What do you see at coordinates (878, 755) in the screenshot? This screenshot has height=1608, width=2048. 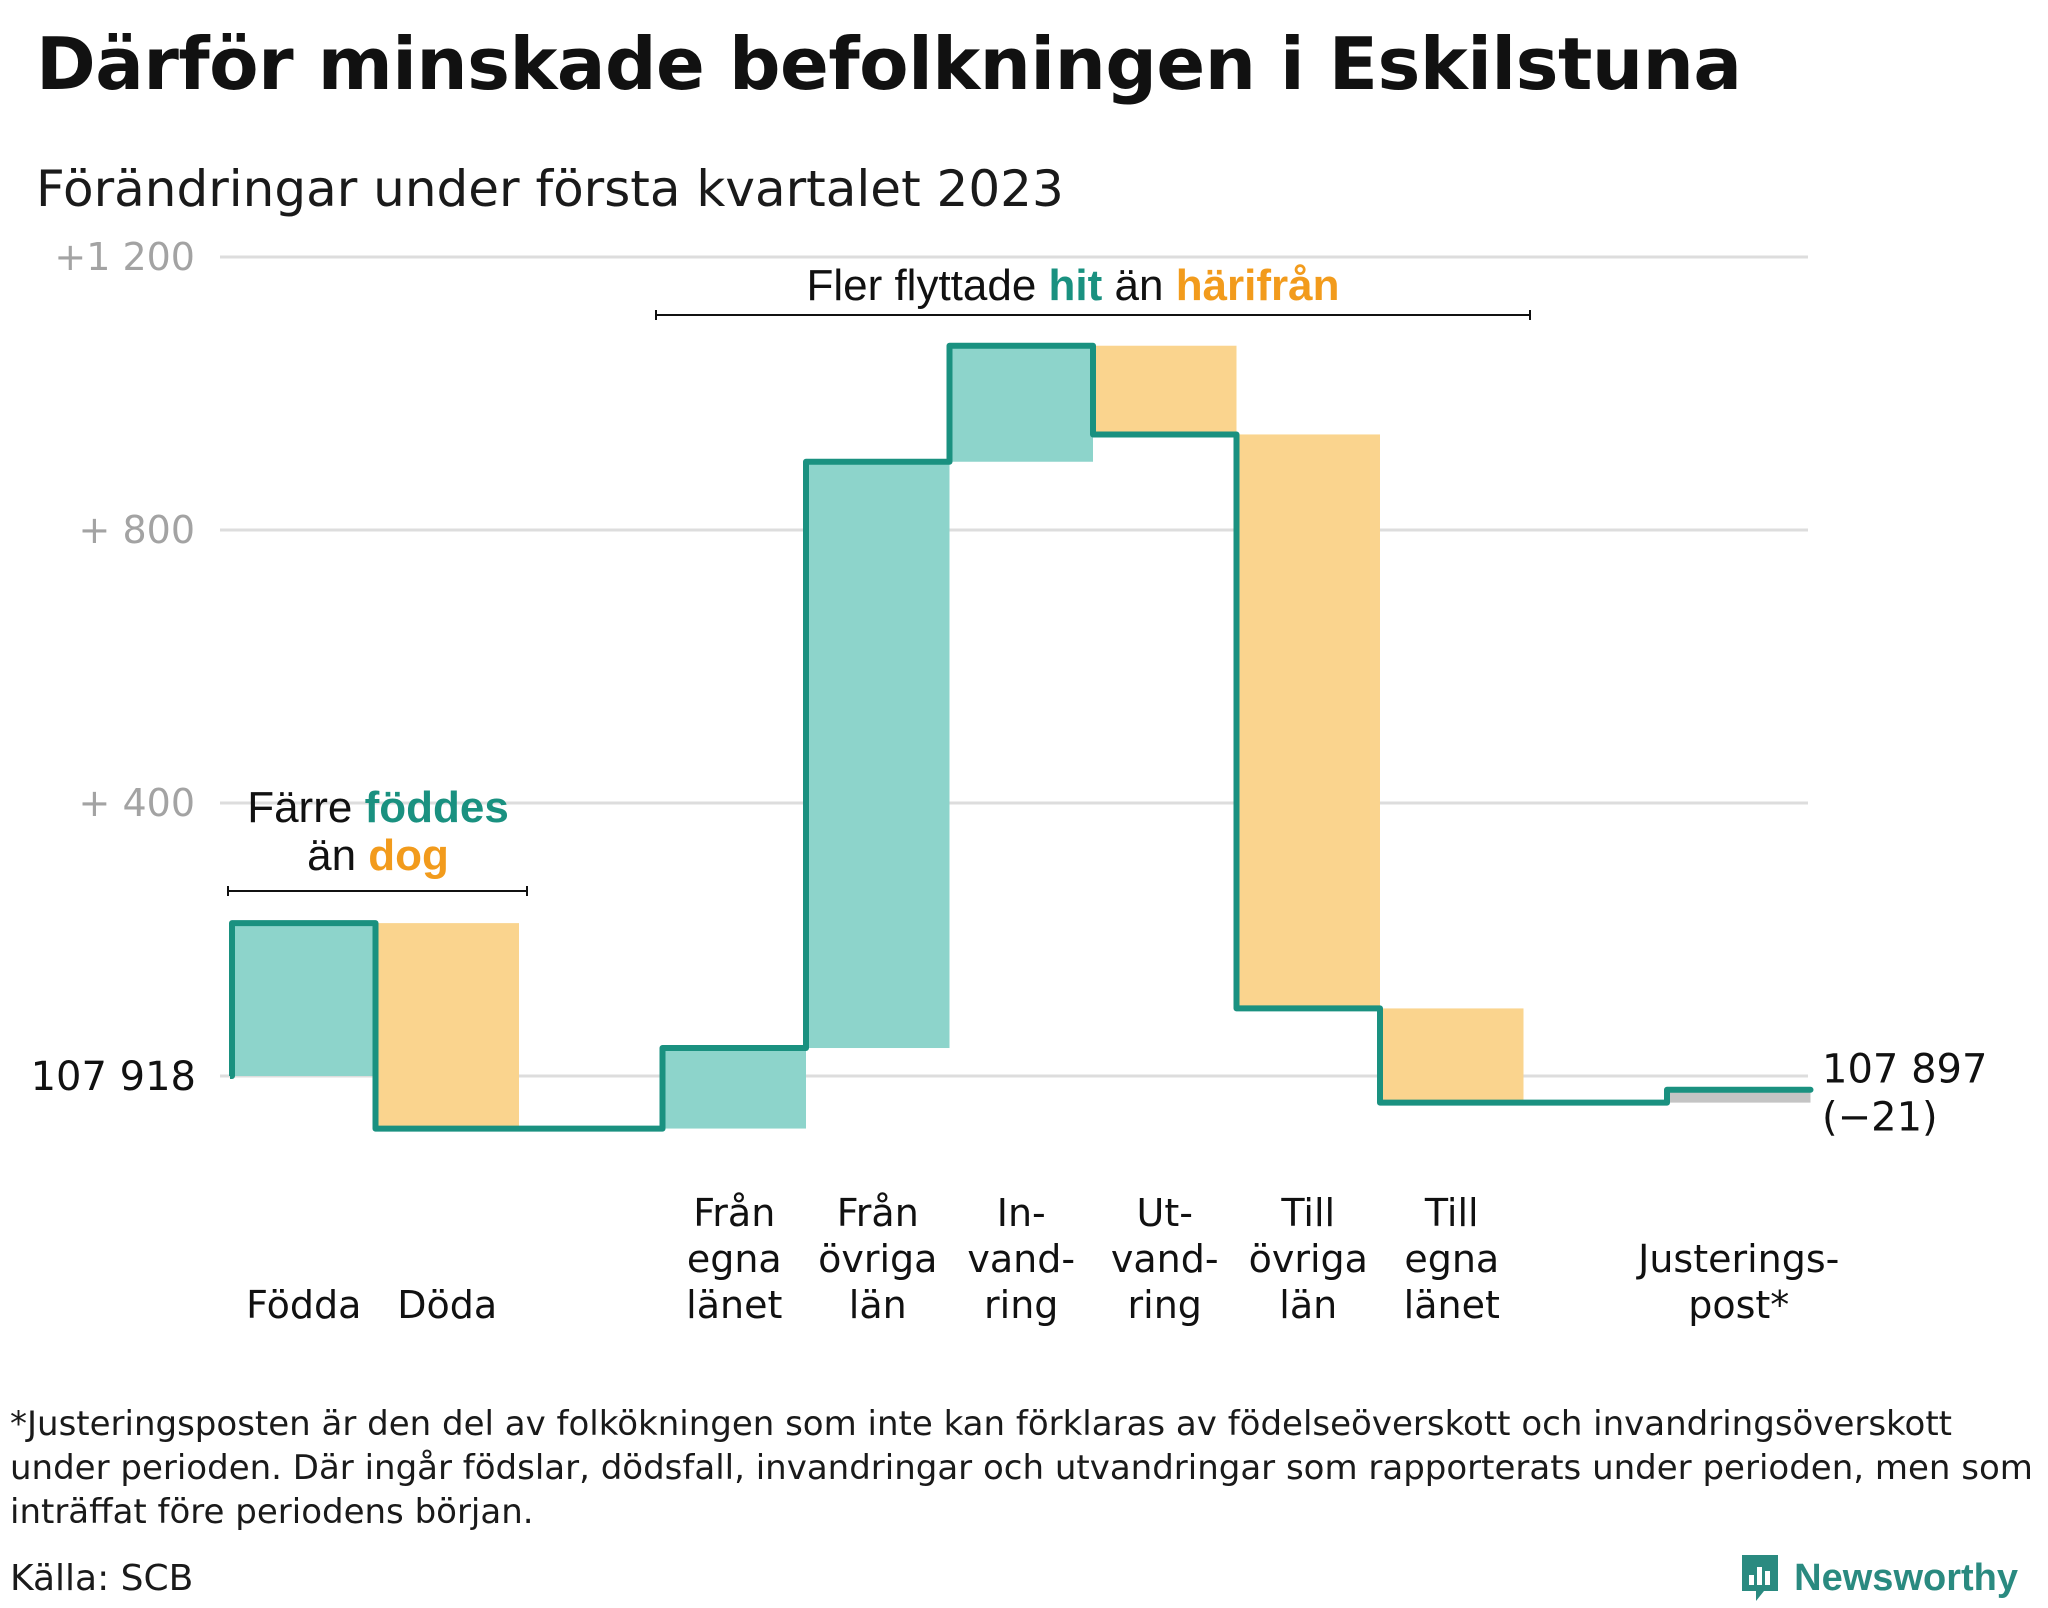 I see `bar-fran-ovriga` at bounding box center [878, 755].